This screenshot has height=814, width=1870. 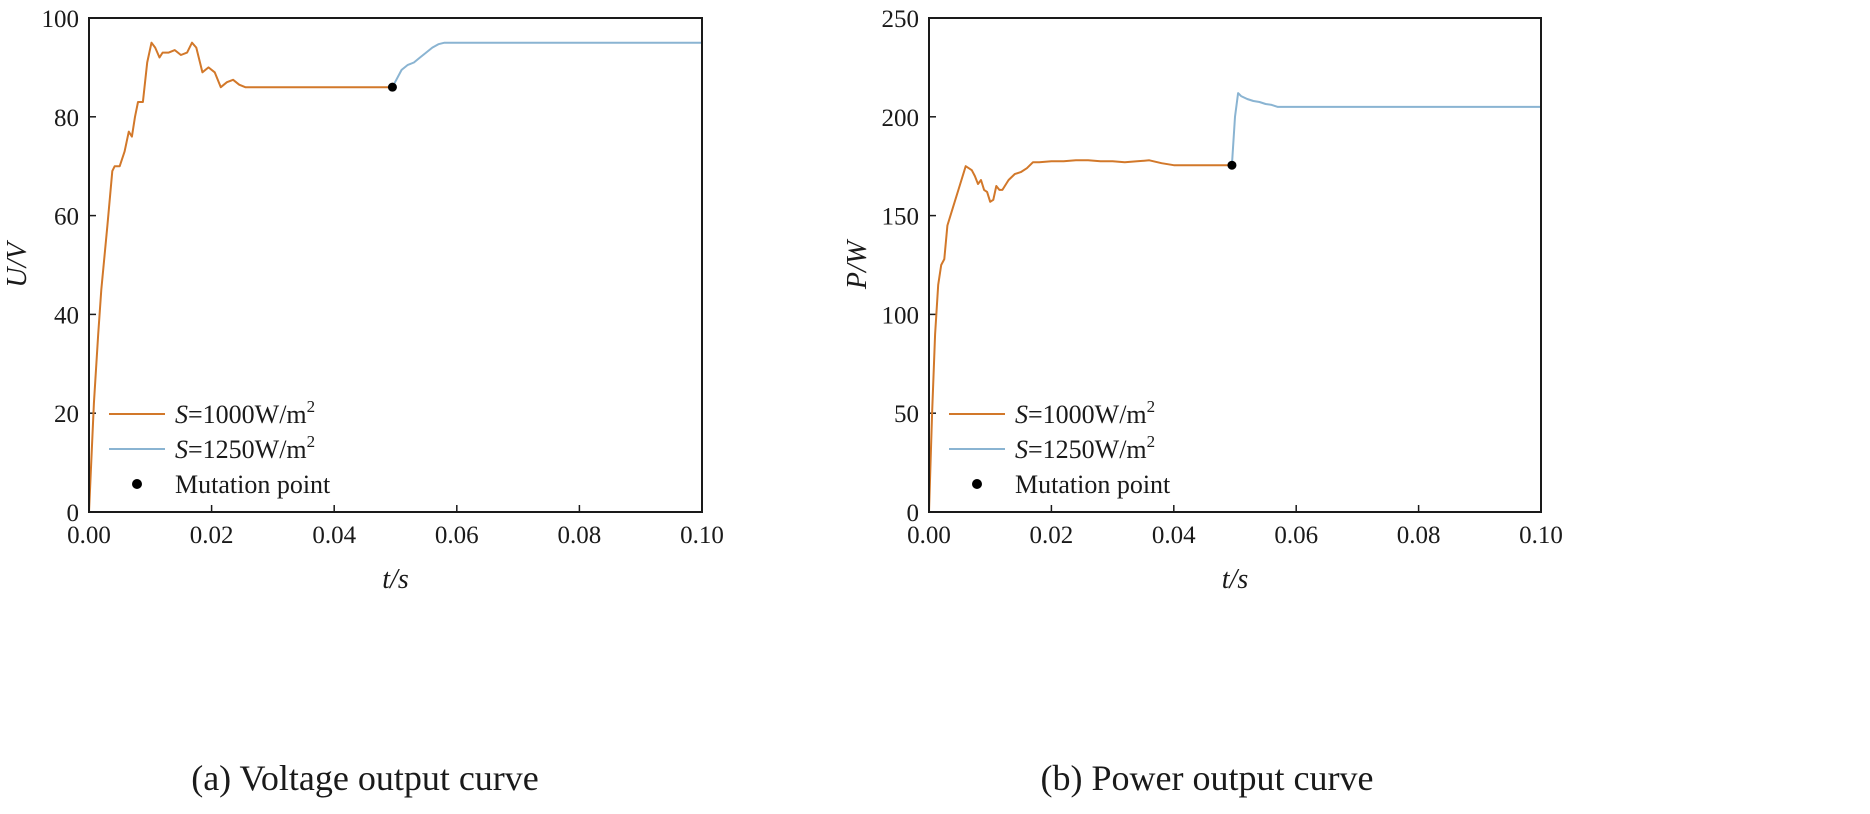 What do you see at coordinates (66, 315) in the screenshot?
I see `y-tick-label: 40` at bounding box center [66, 315].